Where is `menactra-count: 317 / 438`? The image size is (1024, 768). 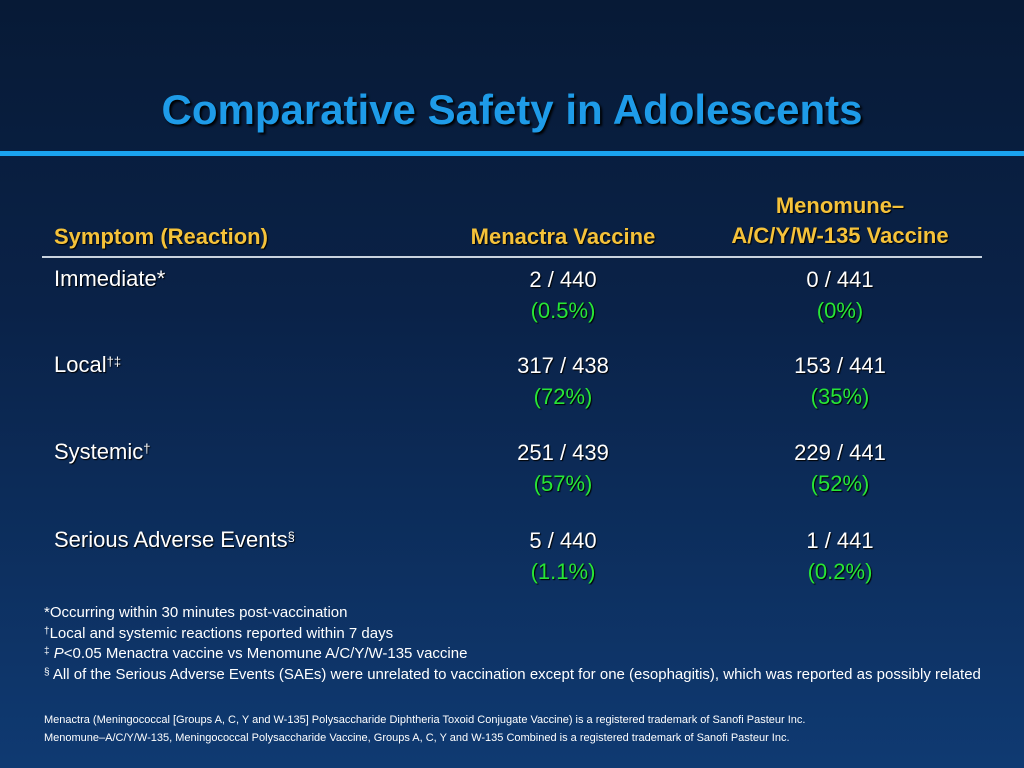
menactra-count: 317 / 438 is located at coordinates (563, 365).